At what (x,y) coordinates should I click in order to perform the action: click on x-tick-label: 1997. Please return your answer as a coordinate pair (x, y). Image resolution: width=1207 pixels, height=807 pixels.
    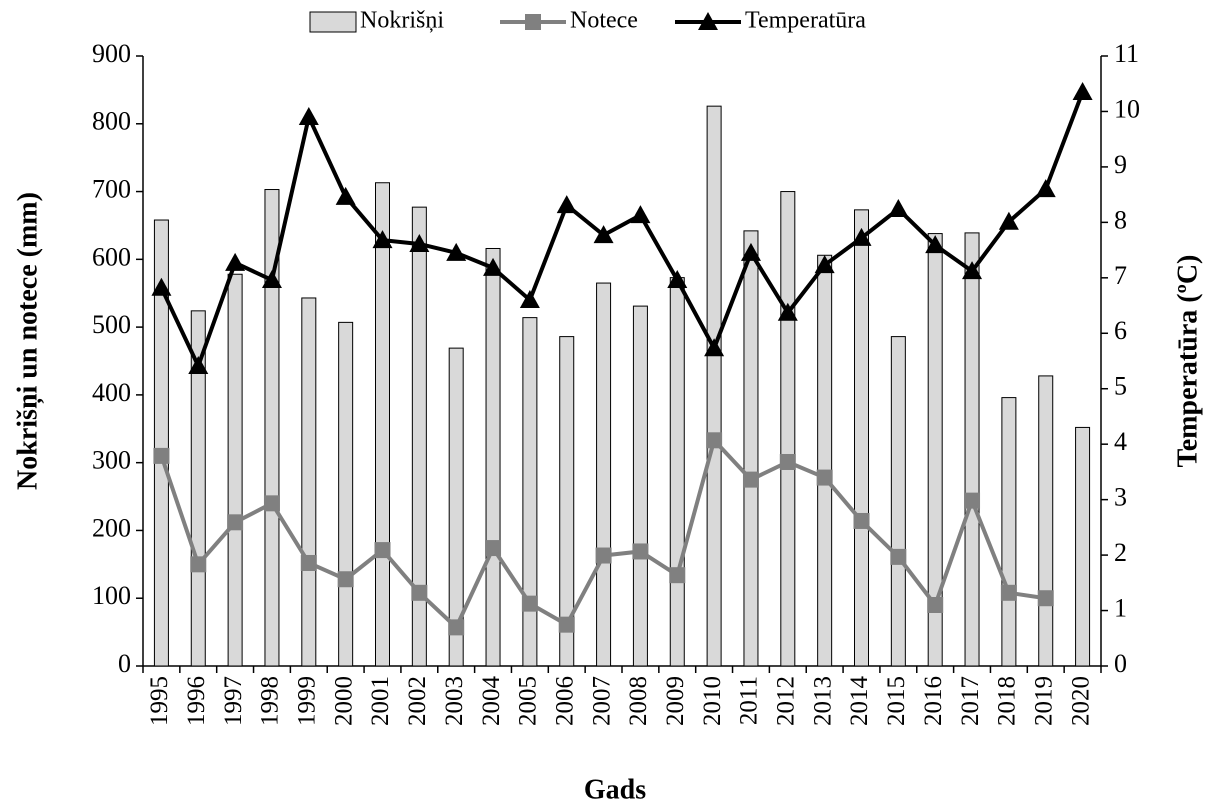
    Looking at the image, I should click on (233, 701).